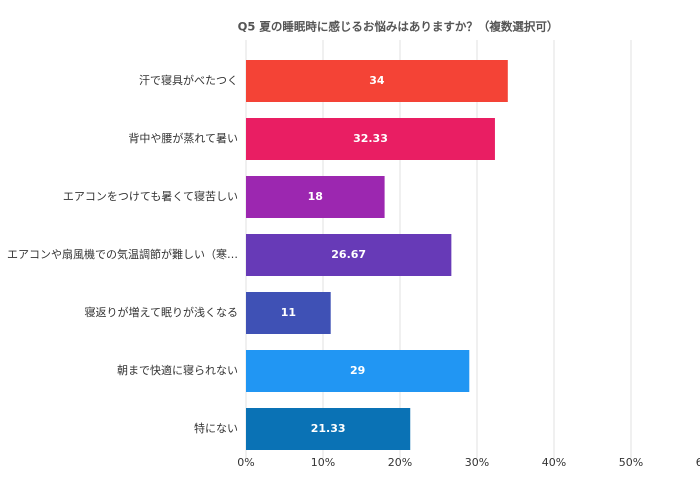  I want to click on value-label: 11, so click(288, 312).